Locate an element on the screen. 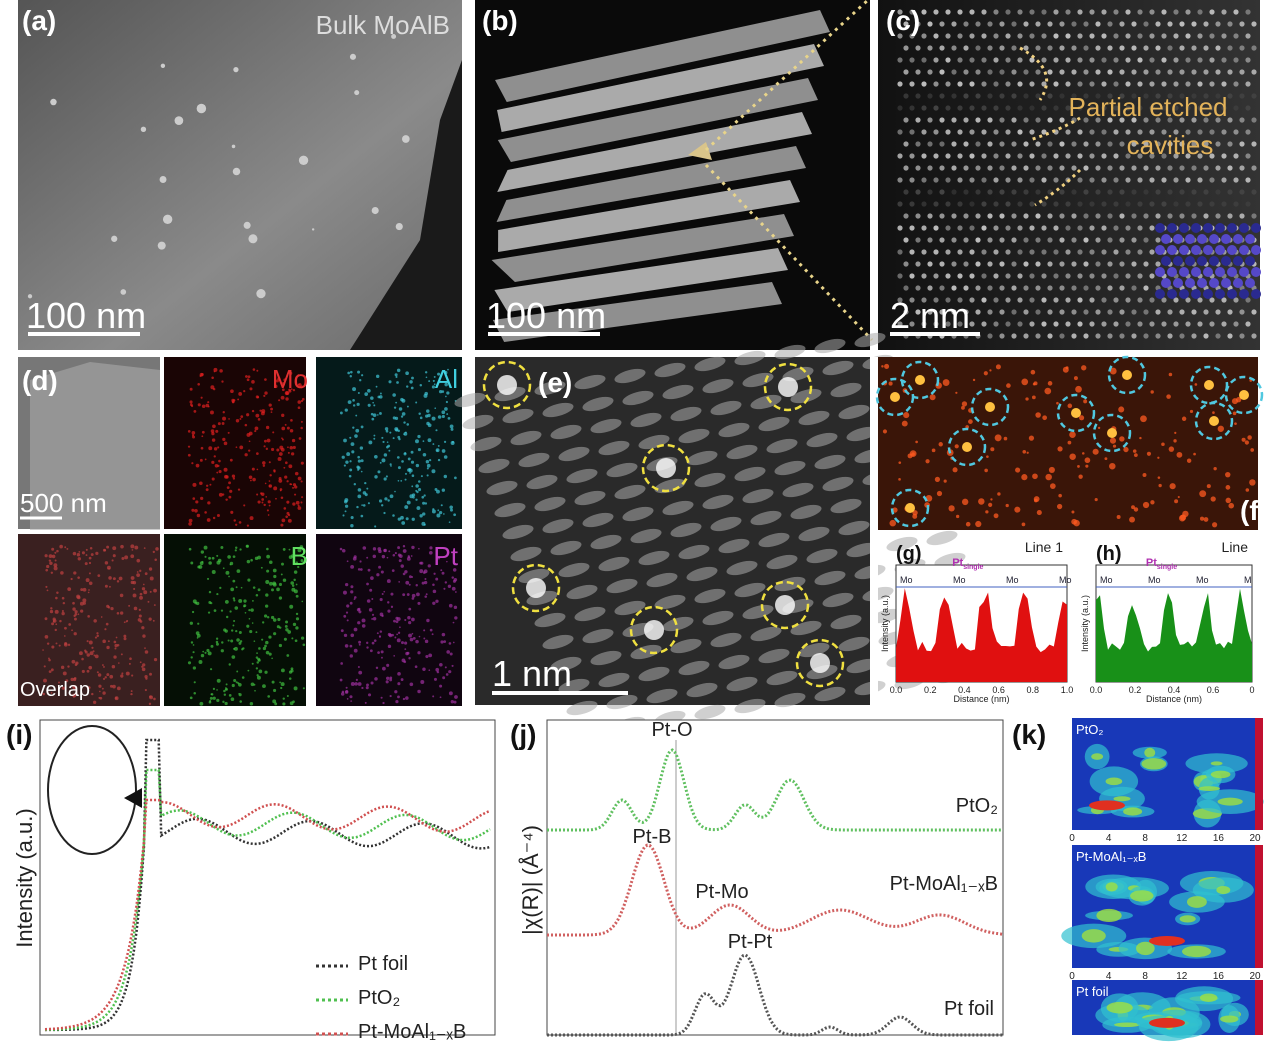  x-tick-label: 0.0 is located at coordinates (896, 690).